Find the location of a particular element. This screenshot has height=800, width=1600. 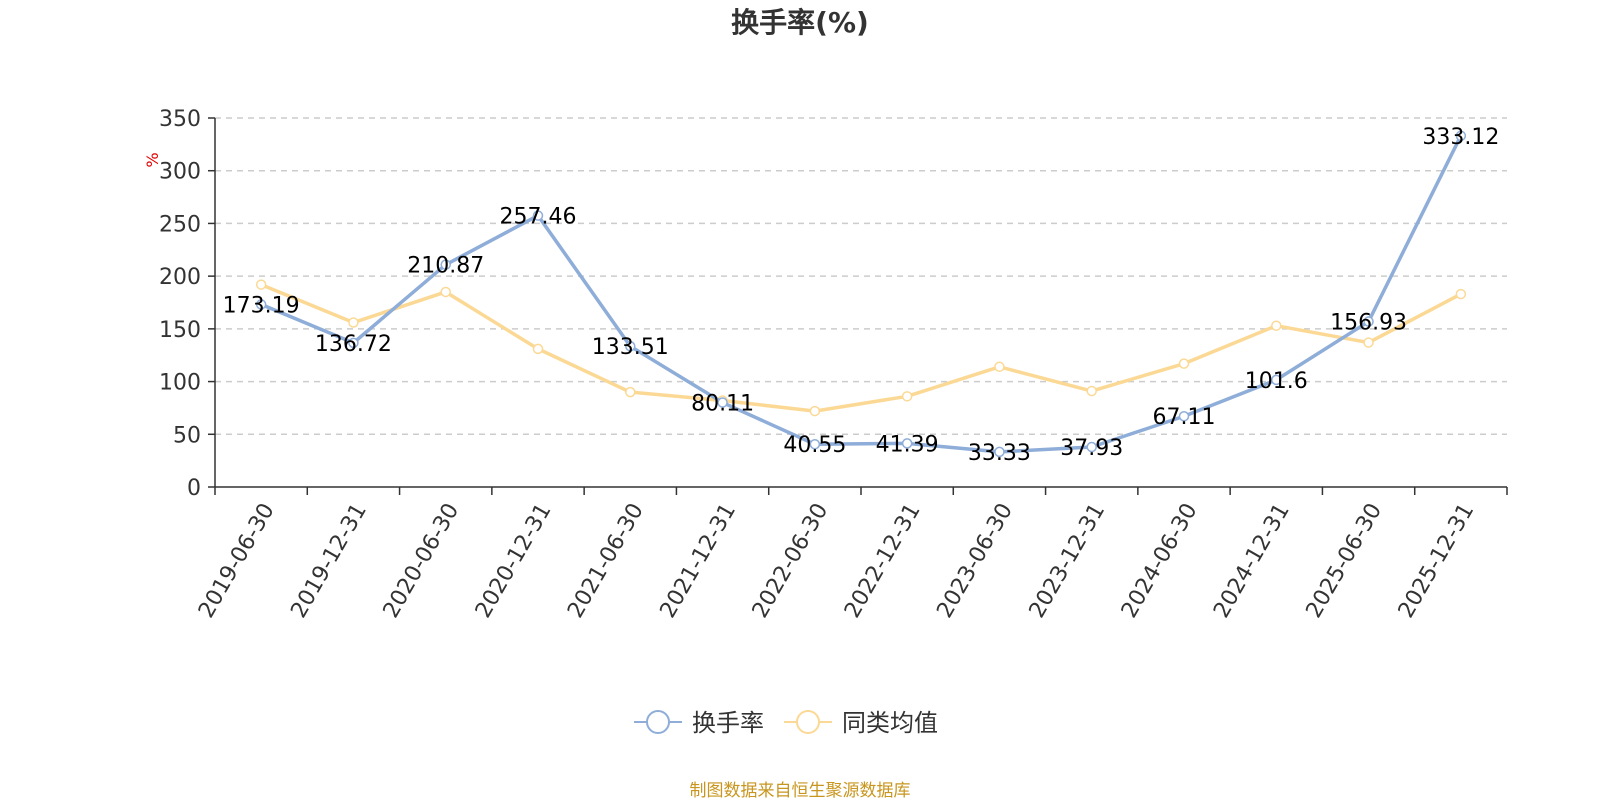

x-tick-label: 2021-12-31 is located at coordinates (699, 560).